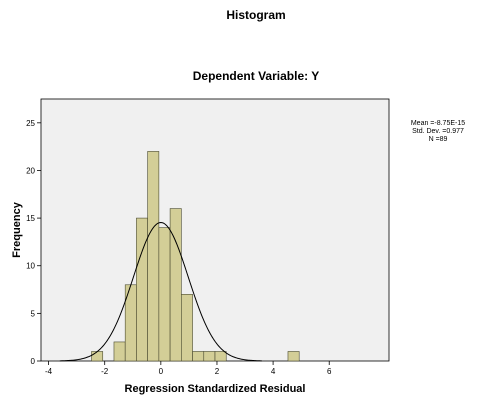 This screenshot has height=402, width=486. I want to click on stat-std-dev: Std. Dev. =0.977, so click(438, 131).